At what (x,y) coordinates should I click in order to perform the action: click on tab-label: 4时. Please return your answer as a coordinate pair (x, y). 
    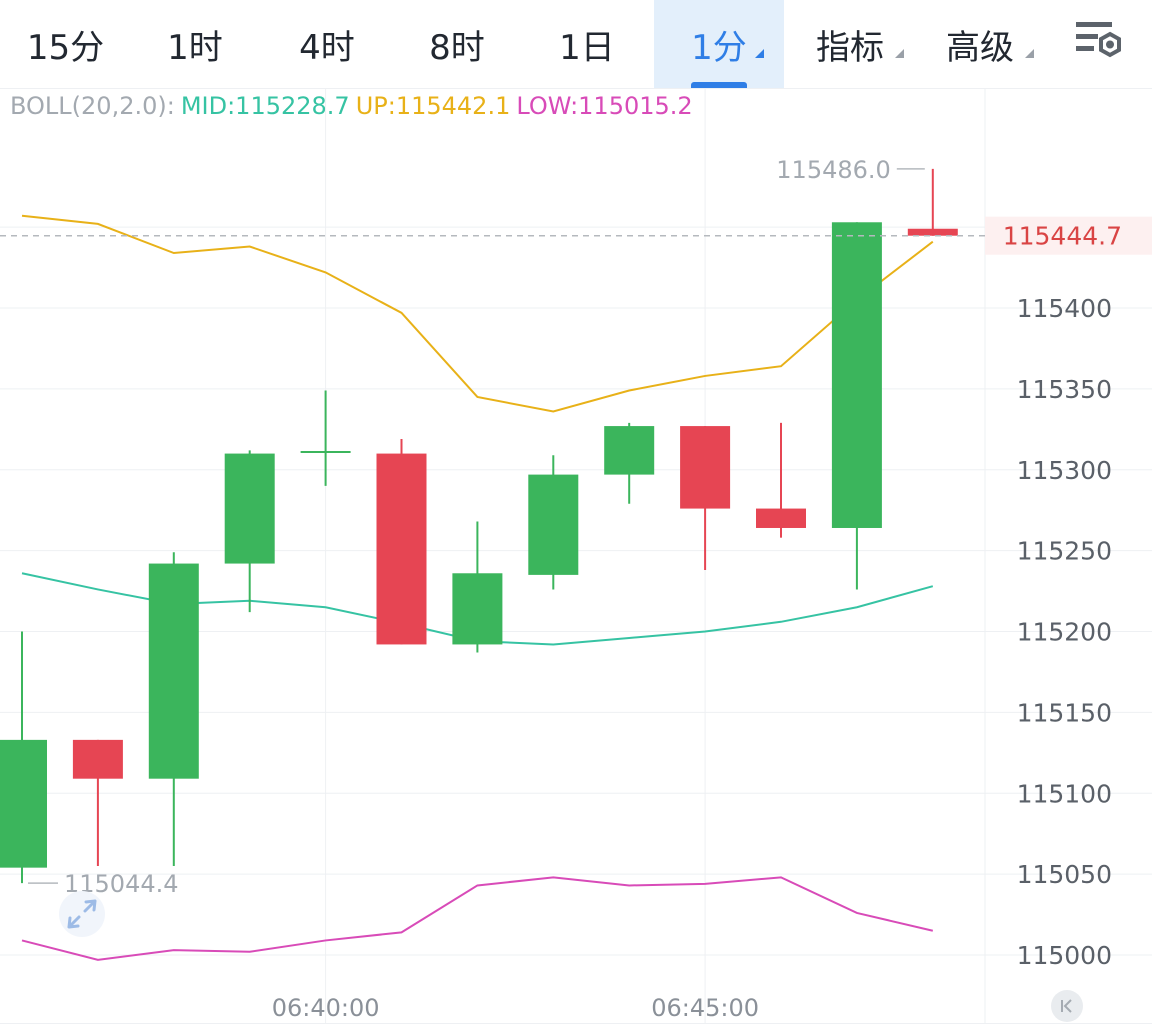
    Looking at the image, I should click on (327, 47).